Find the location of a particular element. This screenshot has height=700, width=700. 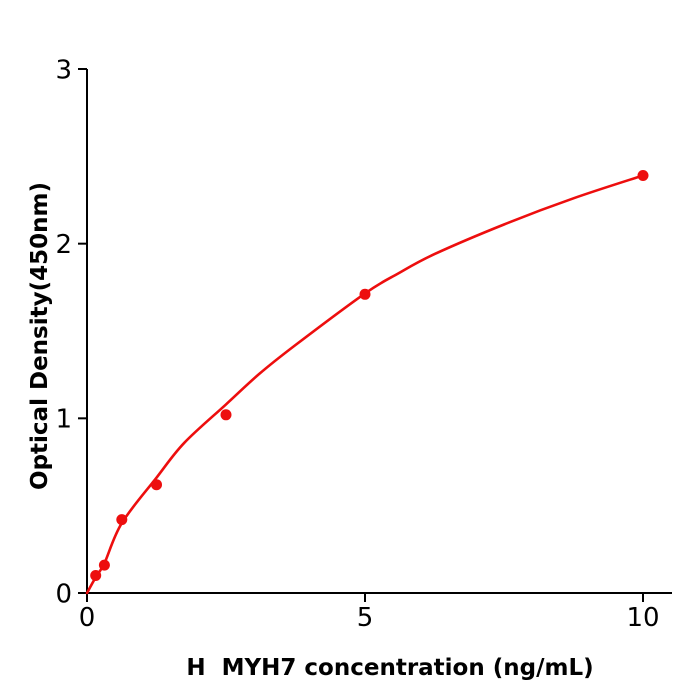

x-tick-label: 10 is located at coordinates (642, 618).